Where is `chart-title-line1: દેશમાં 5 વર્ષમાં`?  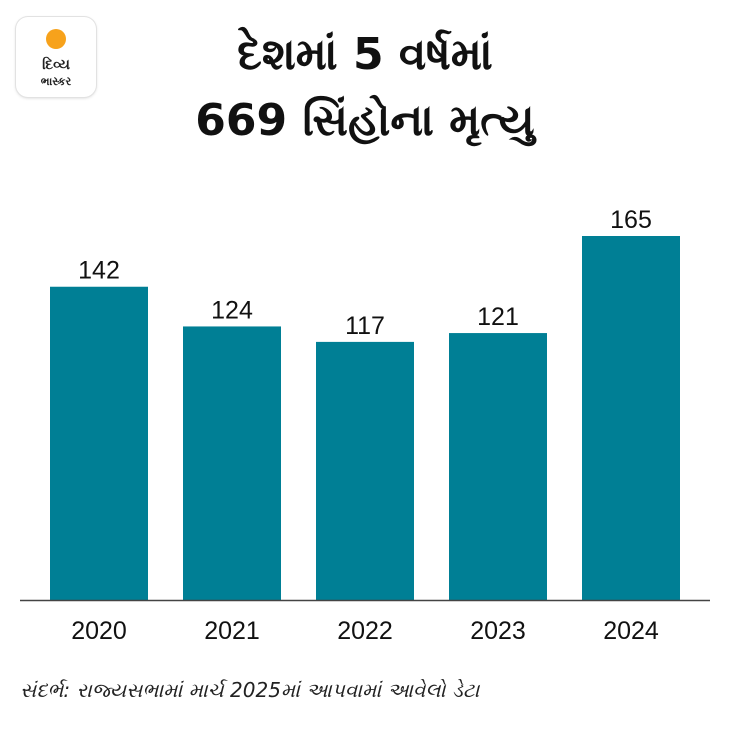 chart-title-line1: દેશમાં 5 વર્ષમાં is located at coordinates (365, 54).